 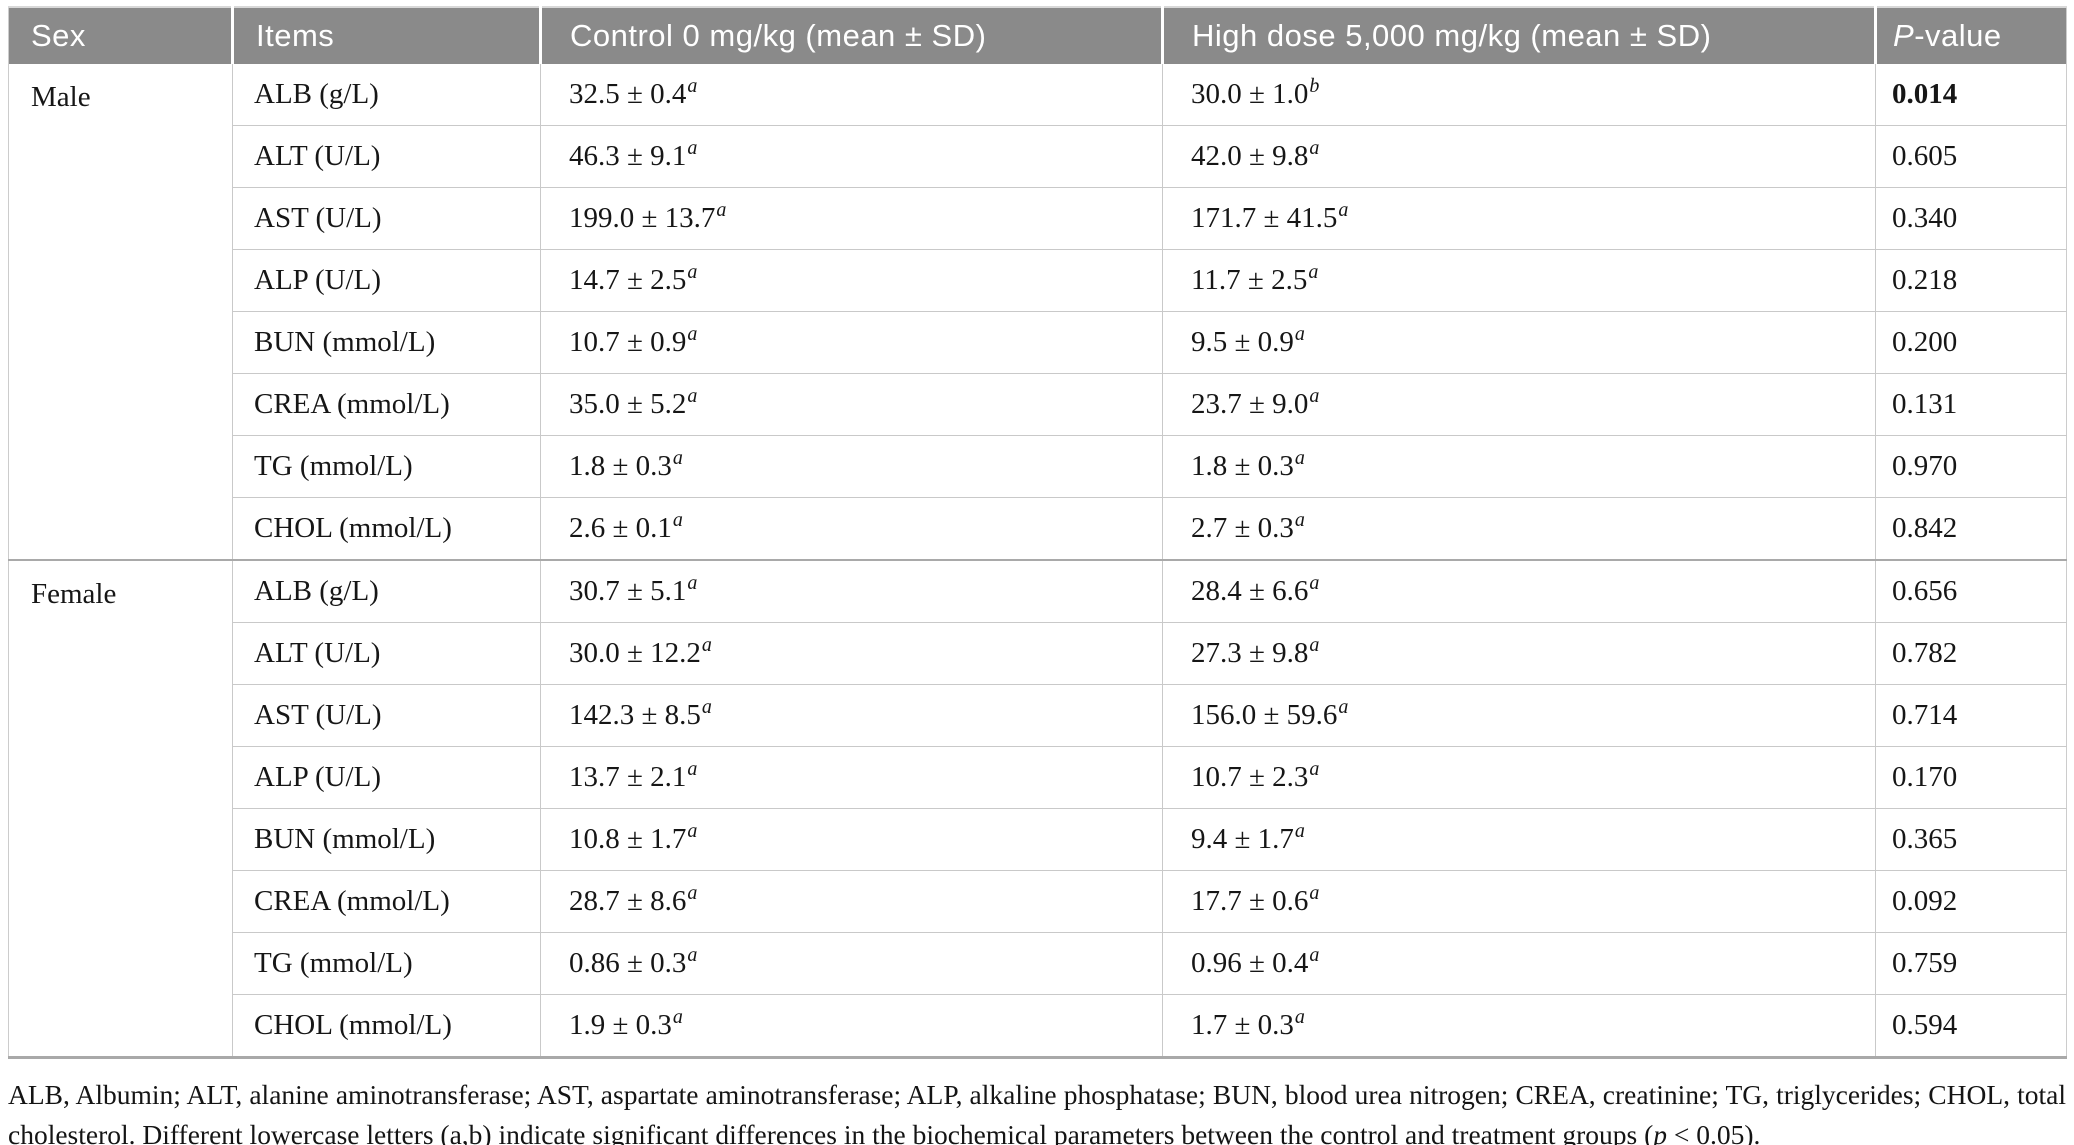 I want to click on high-dose-value-cell: 9.4 ± 1.7a, so click(x=1519, y=839).